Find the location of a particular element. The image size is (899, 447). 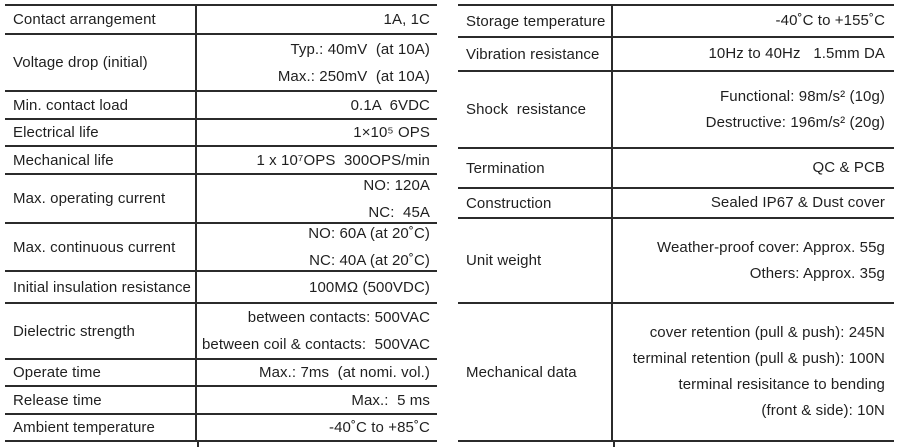

spec-value-line: 1A, 1C is located at coordinates (406, 19).